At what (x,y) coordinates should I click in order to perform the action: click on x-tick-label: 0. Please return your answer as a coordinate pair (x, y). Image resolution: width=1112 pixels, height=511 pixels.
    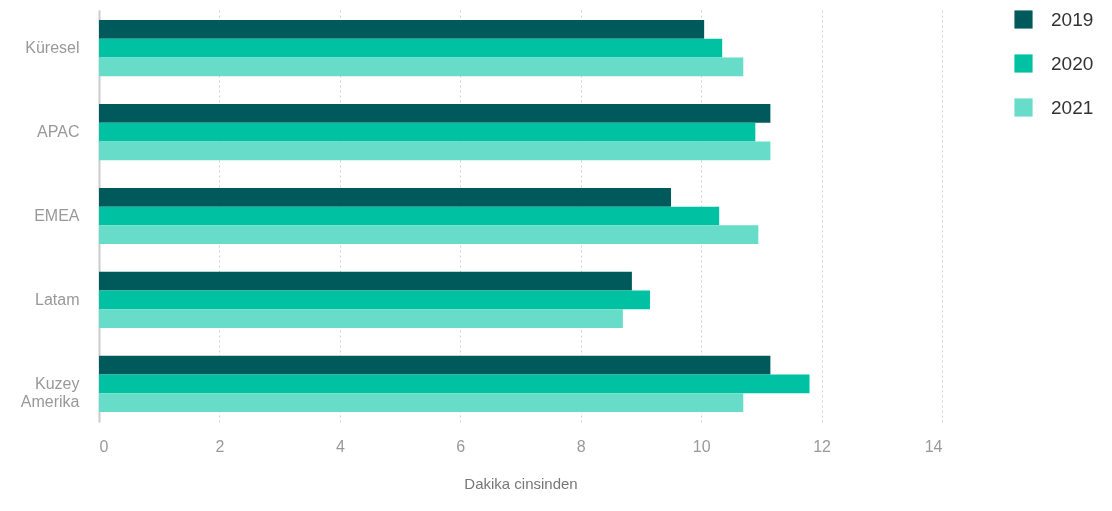
    Looking at the image, I should click on (104, 446).